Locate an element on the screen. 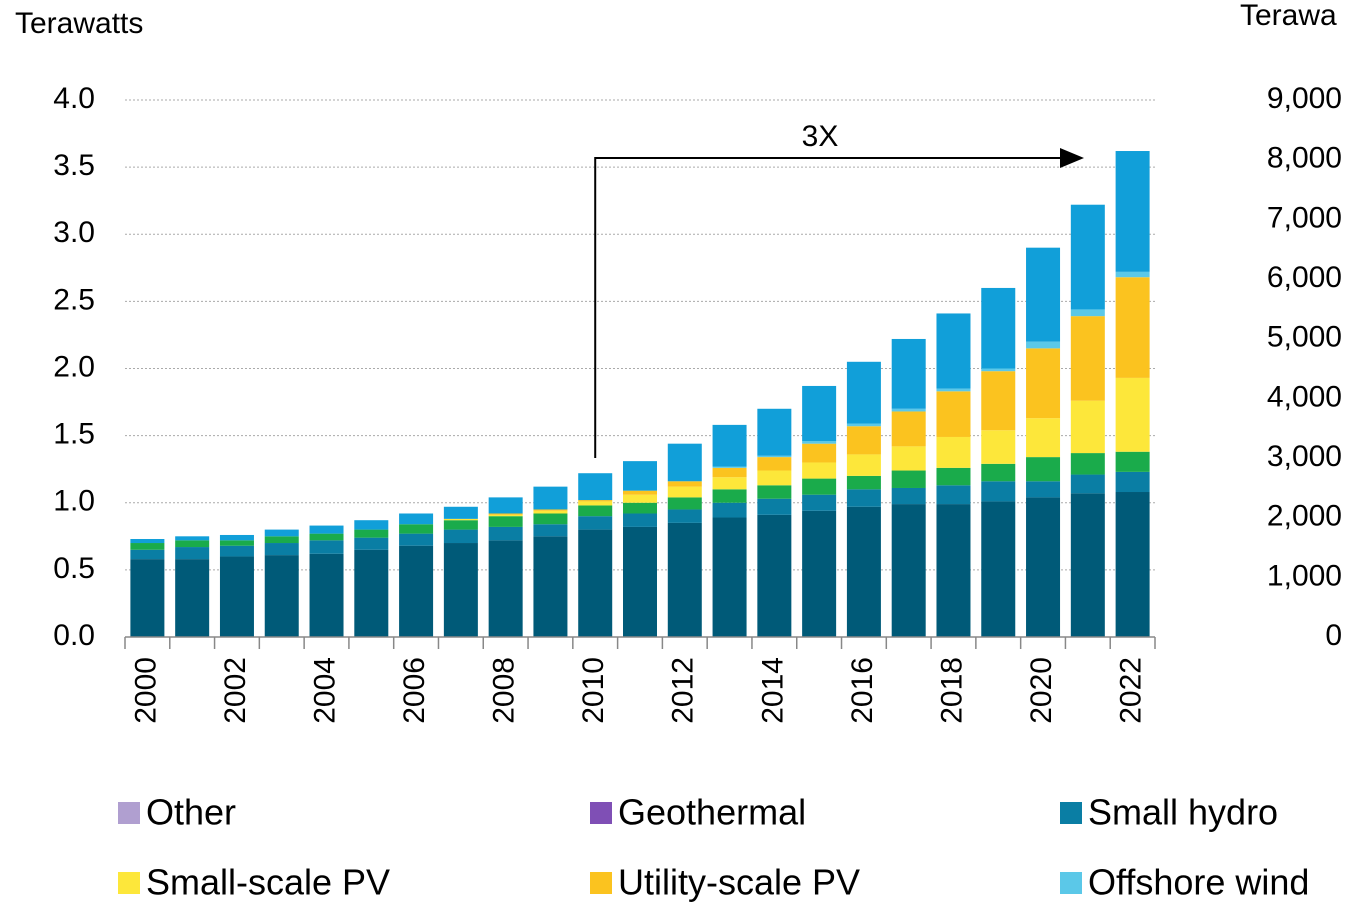  annotation: 3X is located at coordinates (820, 136).